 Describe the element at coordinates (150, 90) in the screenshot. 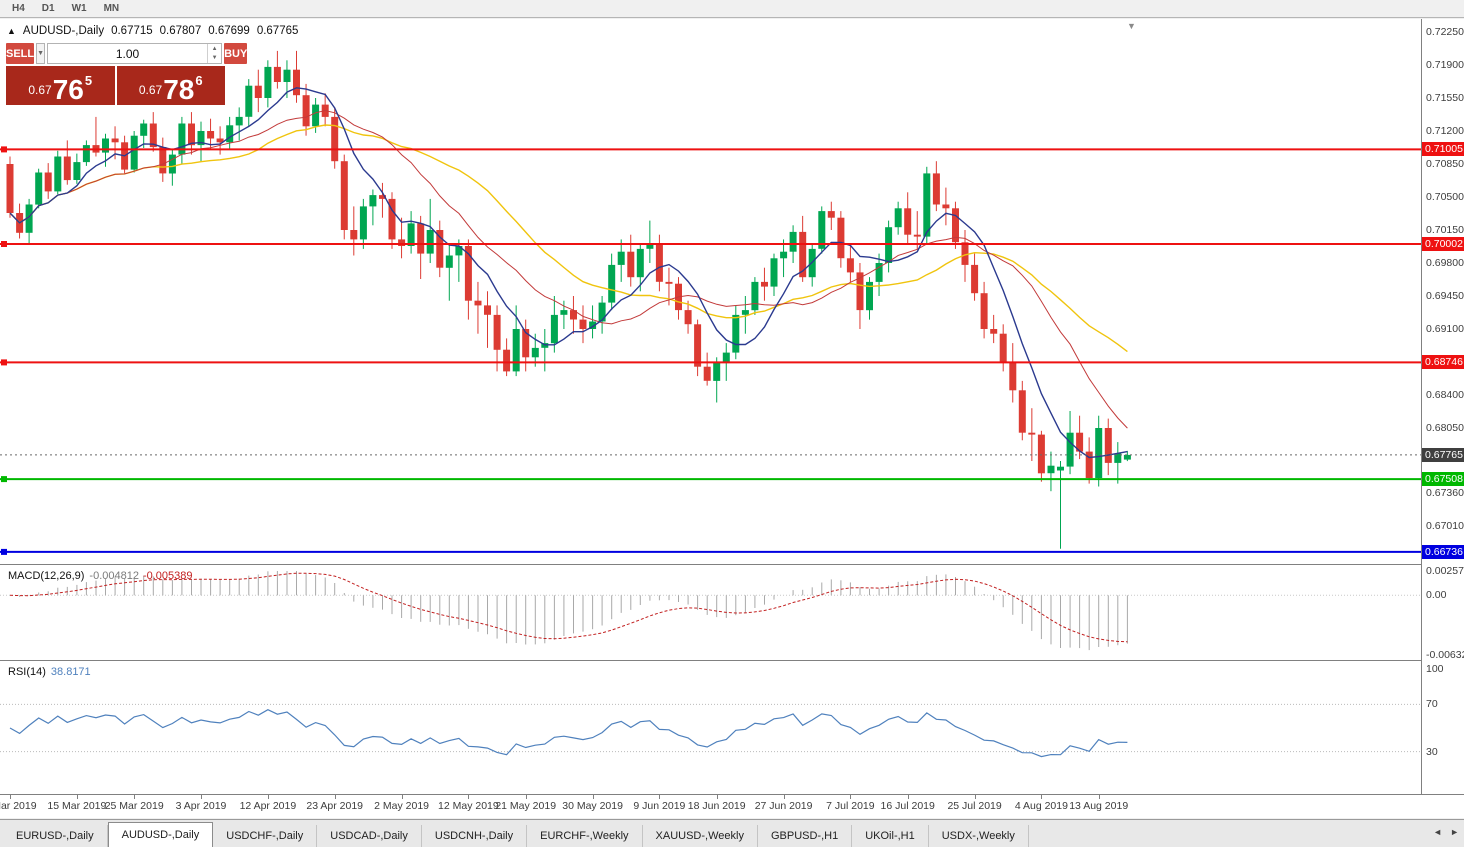

I see `buy-price-prefix: 0.67` at that location.